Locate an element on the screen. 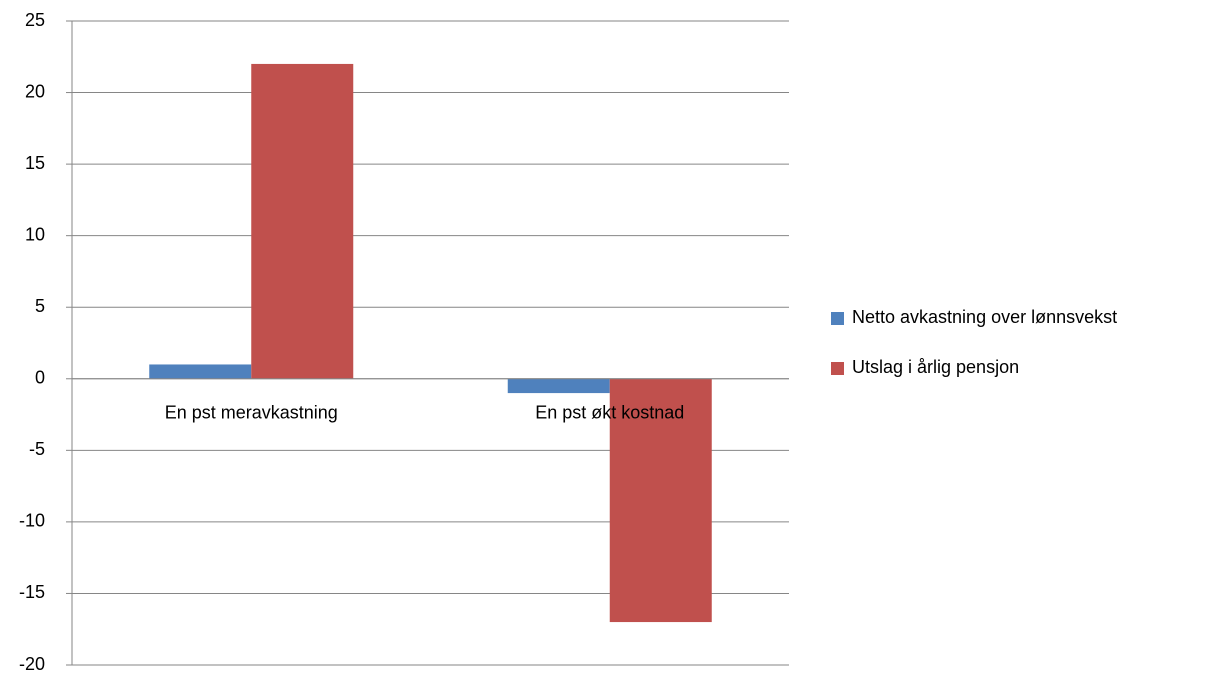 The width and height of the screenshot is (1216, 673). y-tick-label: -20 is located at coordinates (32, 663).